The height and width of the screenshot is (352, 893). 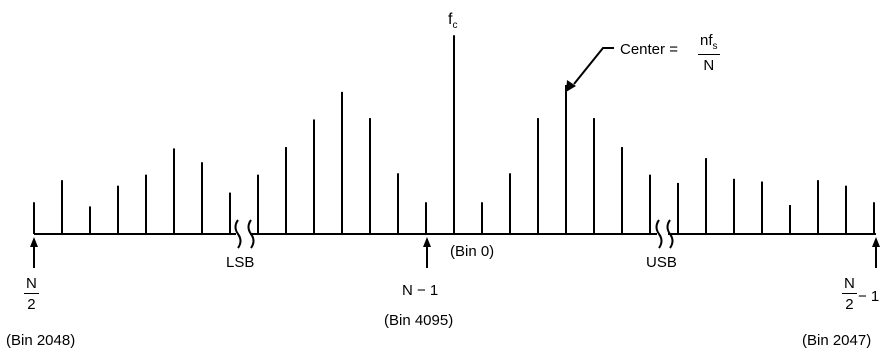 I want to click on center-formula-denominator: N, so click(x=709, y=65).